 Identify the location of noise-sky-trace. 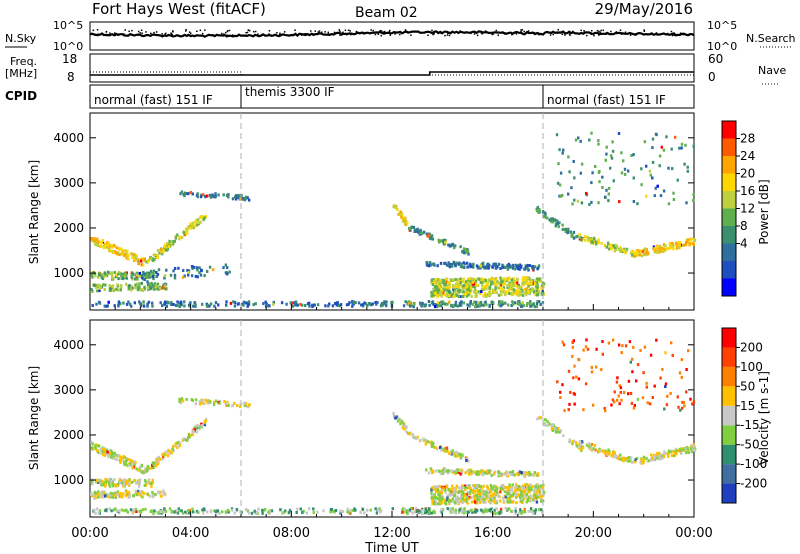
(392, 34).